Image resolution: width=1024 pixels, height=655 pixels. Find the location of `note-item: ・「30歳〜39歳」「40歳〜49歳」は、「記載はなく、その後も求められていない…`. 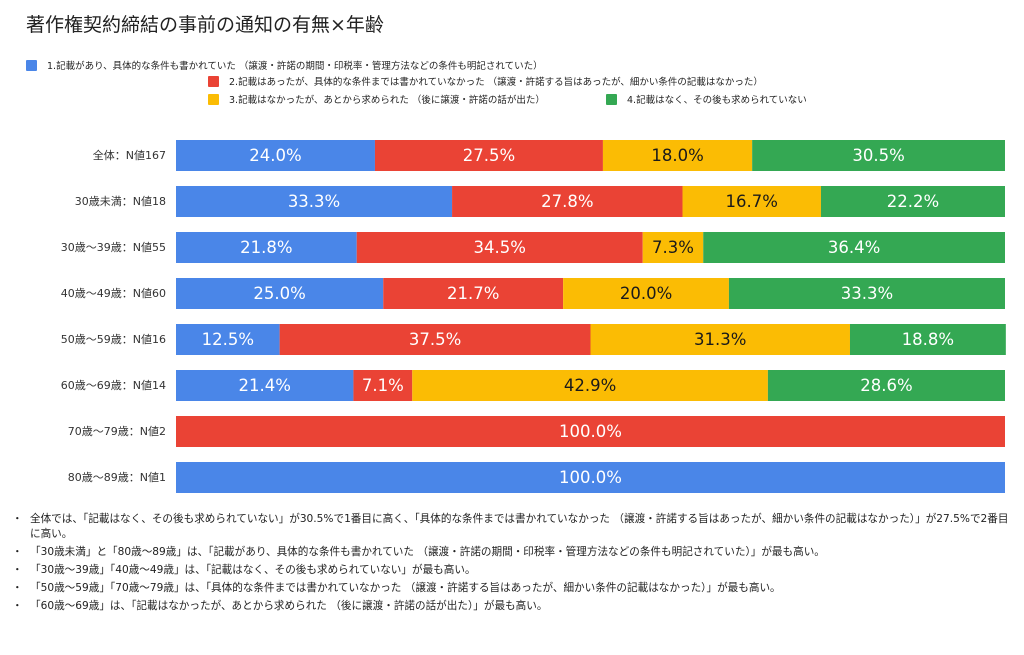

note-item: ・「30歳〜39歳」「40歳〜49歳」は、「記載はなく、その後も求められていない… is located at coordinates (512, 570).